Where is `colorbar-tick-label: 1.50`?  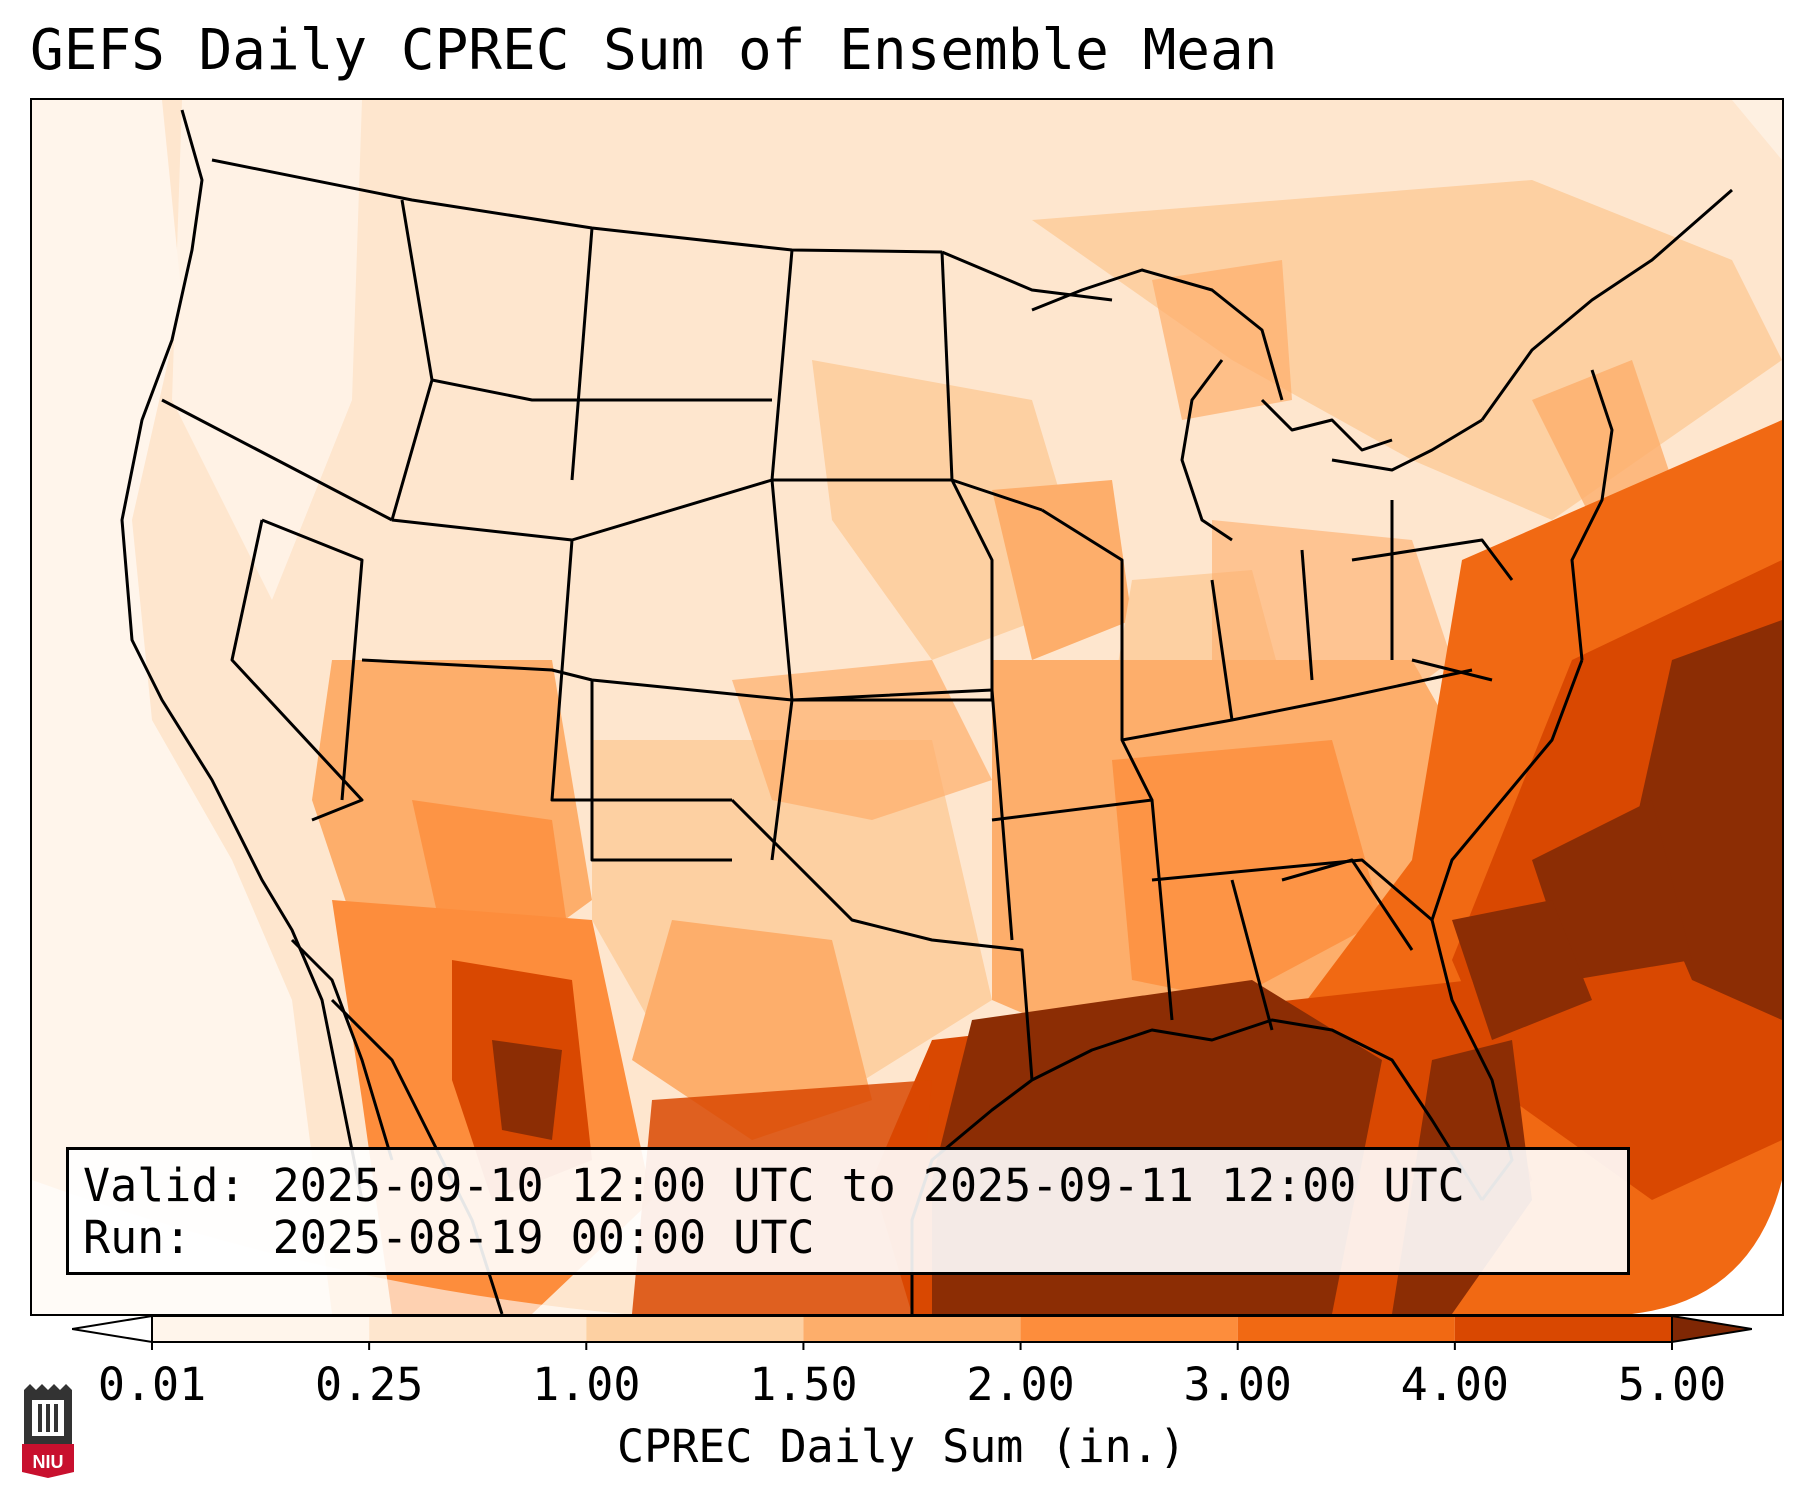
colorbar-tick-label: 1.50 is located at coordinates (803, 1384).